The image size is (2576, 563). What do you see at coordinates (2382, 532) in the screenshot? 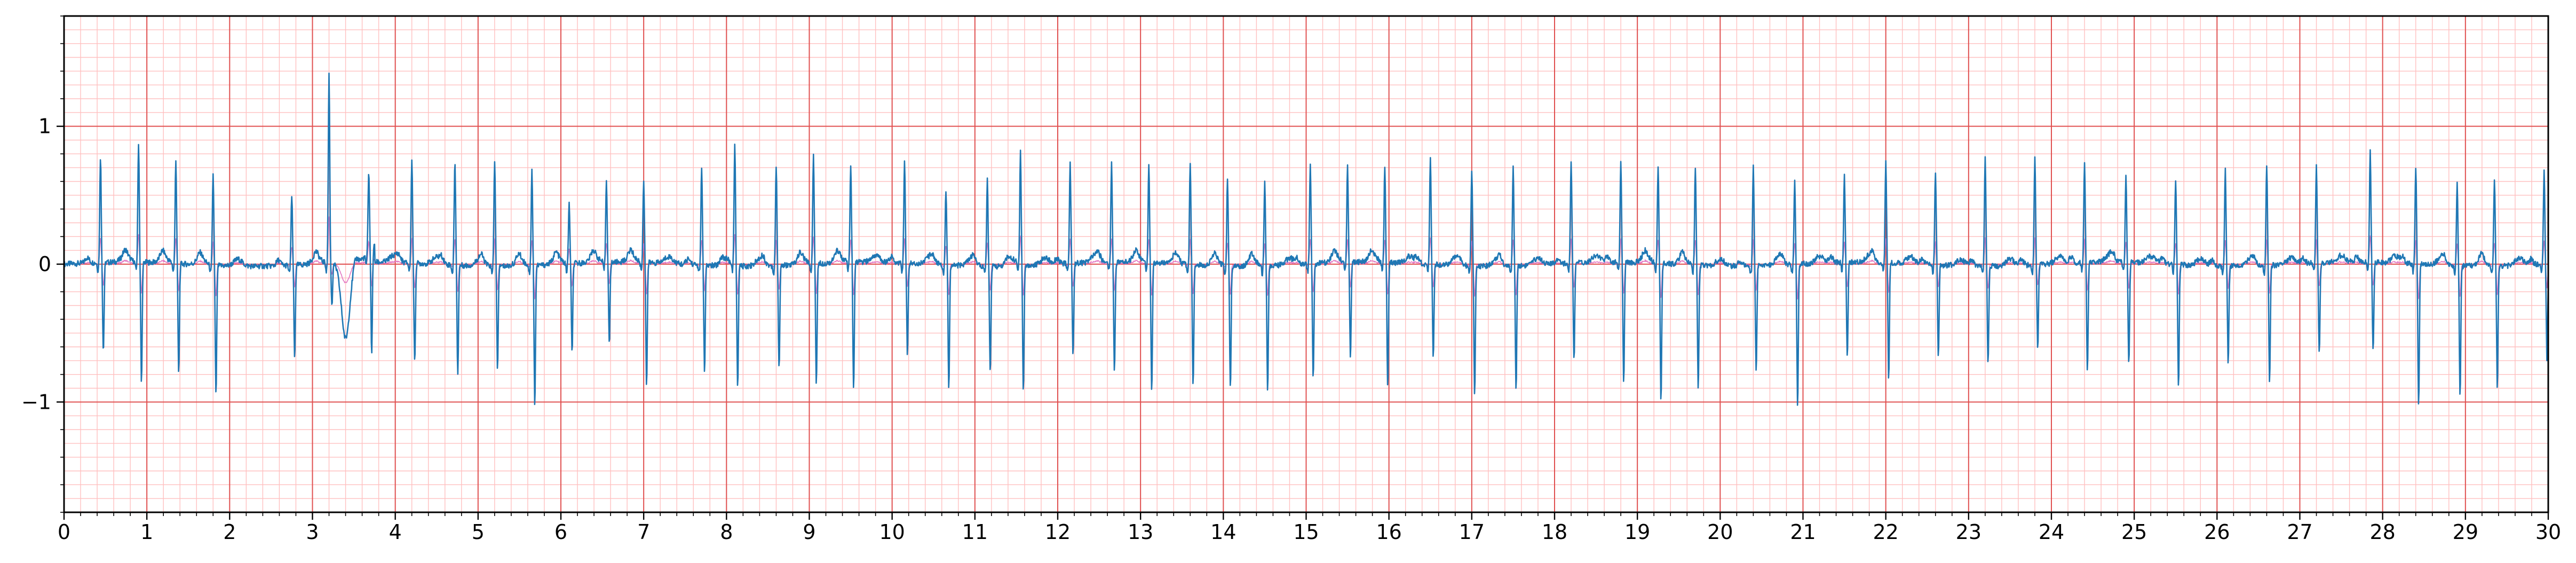
I see `x-tick-label: 28` at bounding box center [2382, 532].